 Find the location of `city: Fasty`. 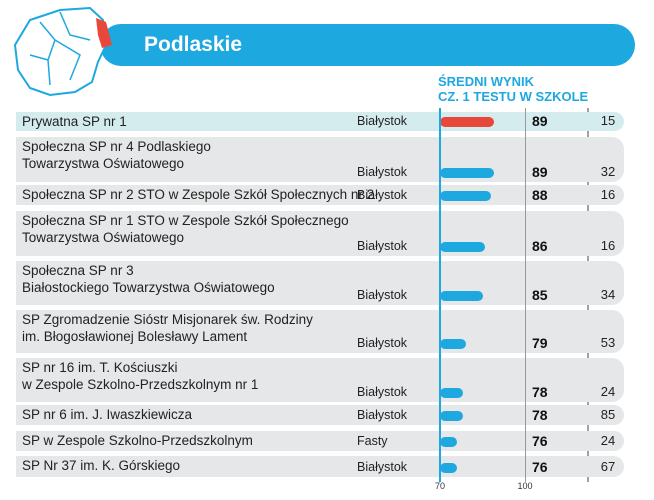

city: Fasty is located at coordinates (372, 441).